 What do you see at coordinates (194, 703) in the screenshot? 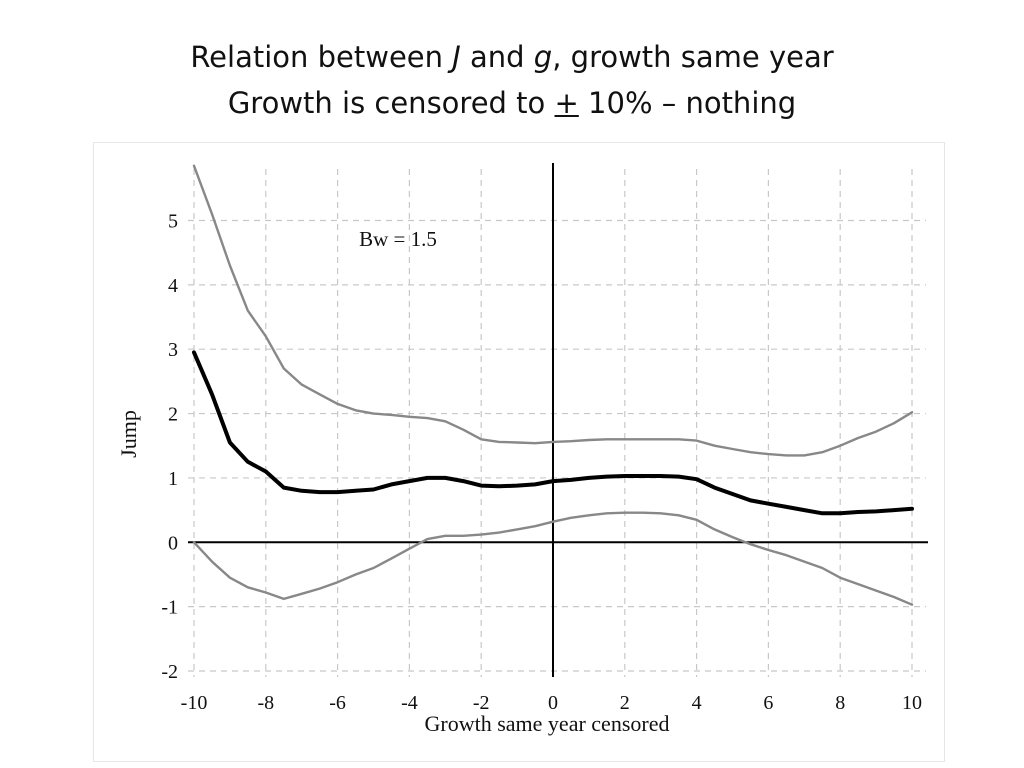
I see `x-tick-label: -10` at bounding box center [194, 703].